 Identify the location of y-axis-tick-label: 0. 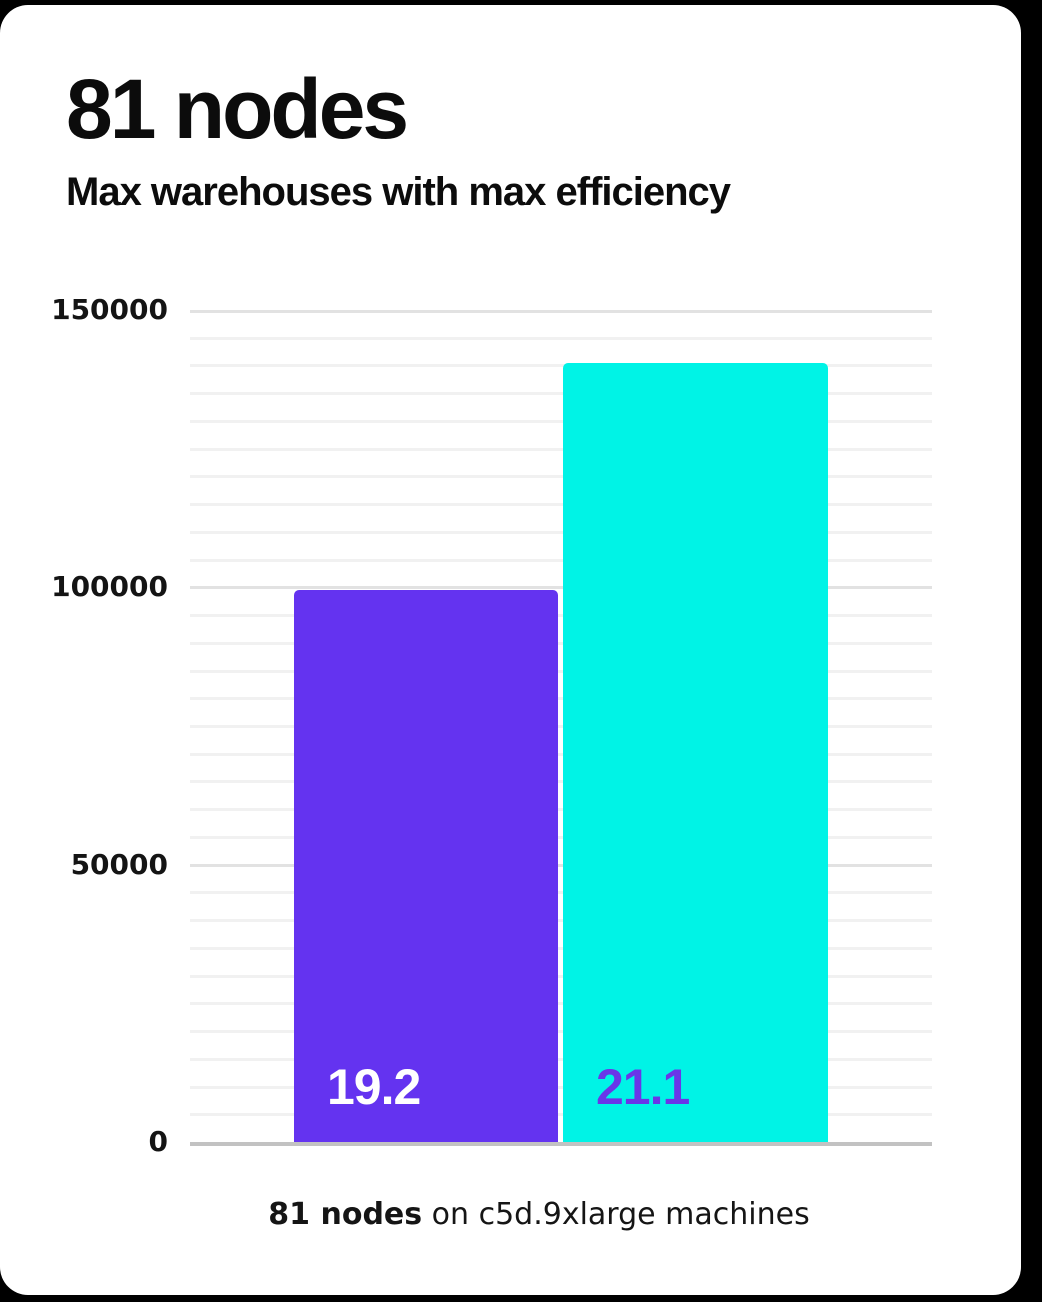
(158, 1141).